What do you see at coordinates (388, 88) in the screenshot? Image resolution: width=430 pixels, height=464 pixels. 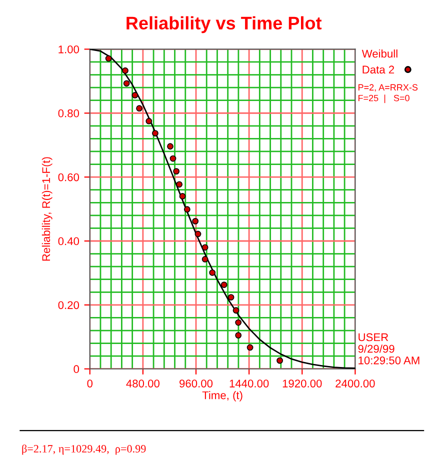 I see `text: P=2, A=RRX-S` at bounding box center [388, 88].